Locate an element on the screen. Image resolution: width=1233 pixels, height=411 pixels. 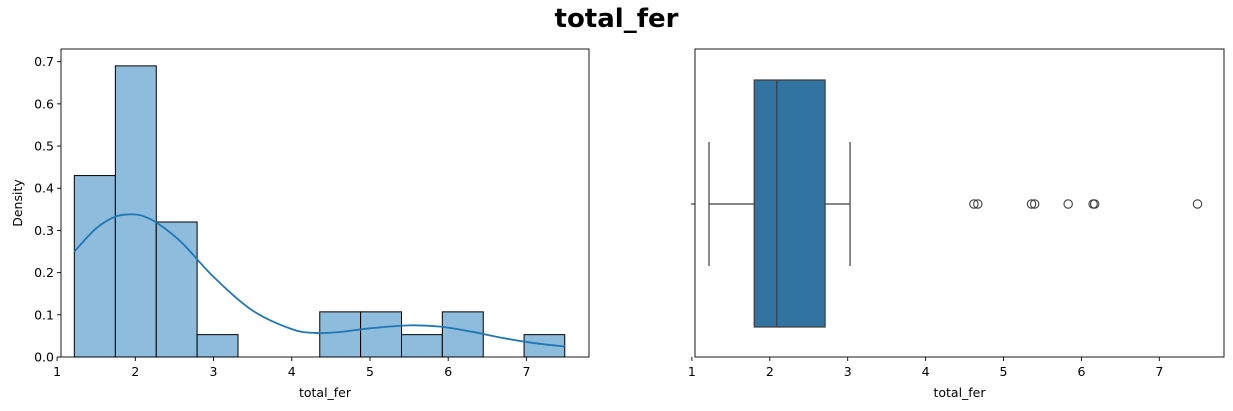
hist-ytick-label: 0.7 is located at coordinates (44, 61).